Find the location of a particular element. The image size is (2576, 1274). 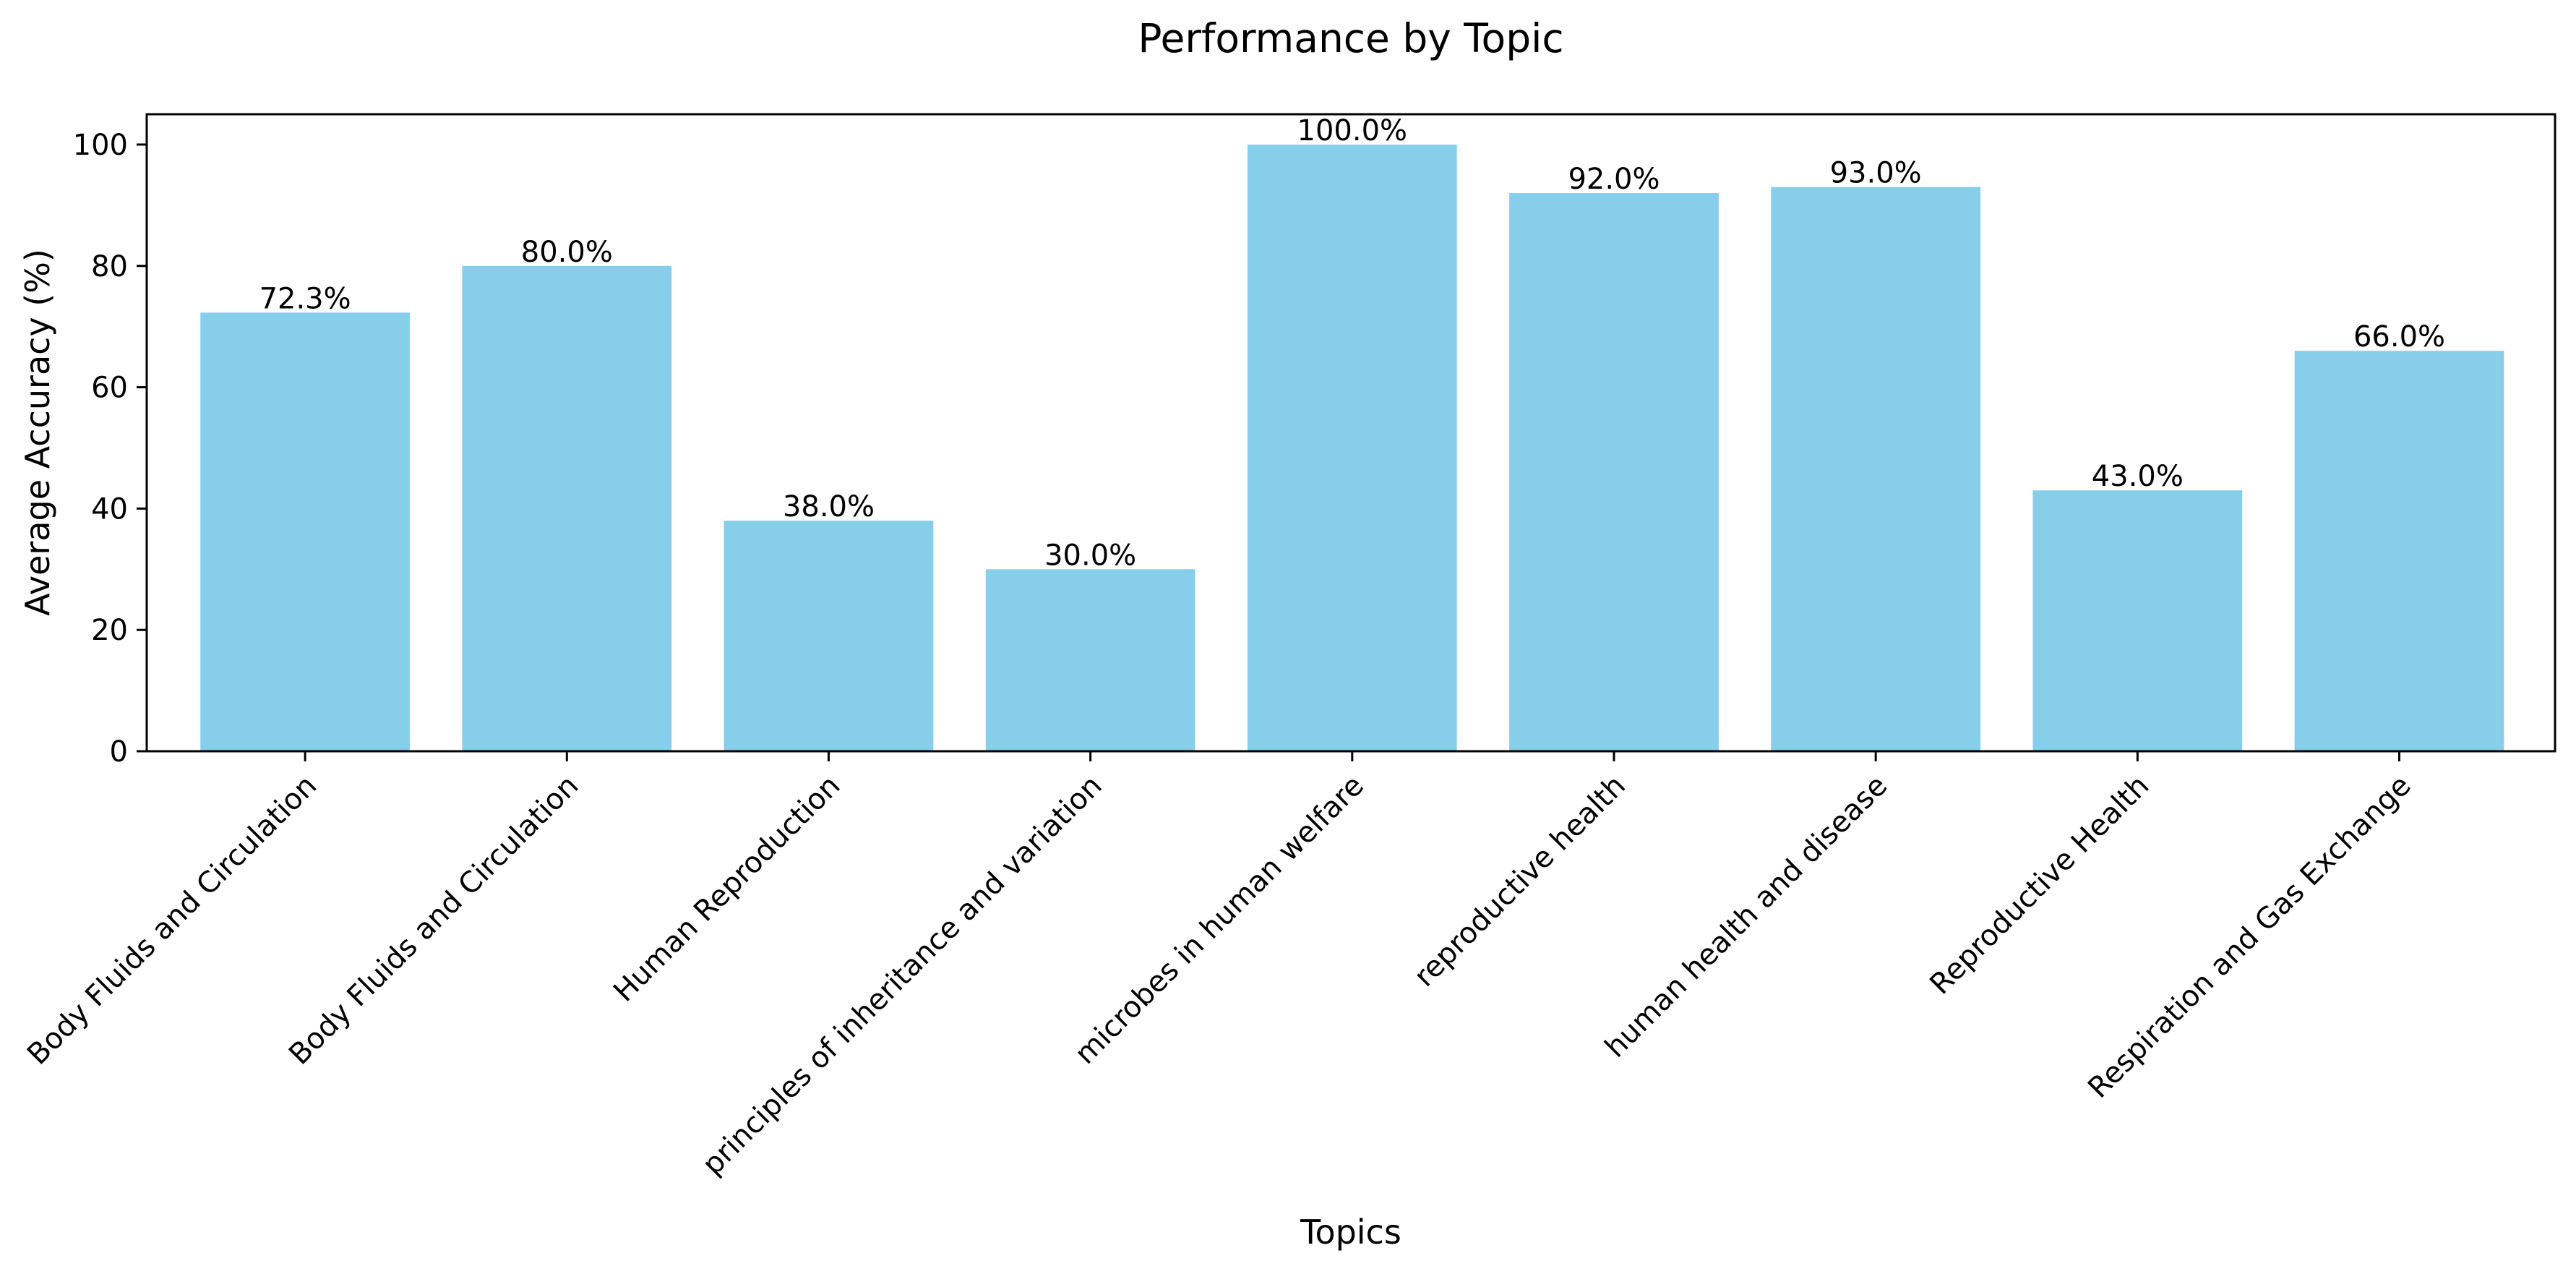

y-tick-label: 100 is located at coordinates (101, 145).